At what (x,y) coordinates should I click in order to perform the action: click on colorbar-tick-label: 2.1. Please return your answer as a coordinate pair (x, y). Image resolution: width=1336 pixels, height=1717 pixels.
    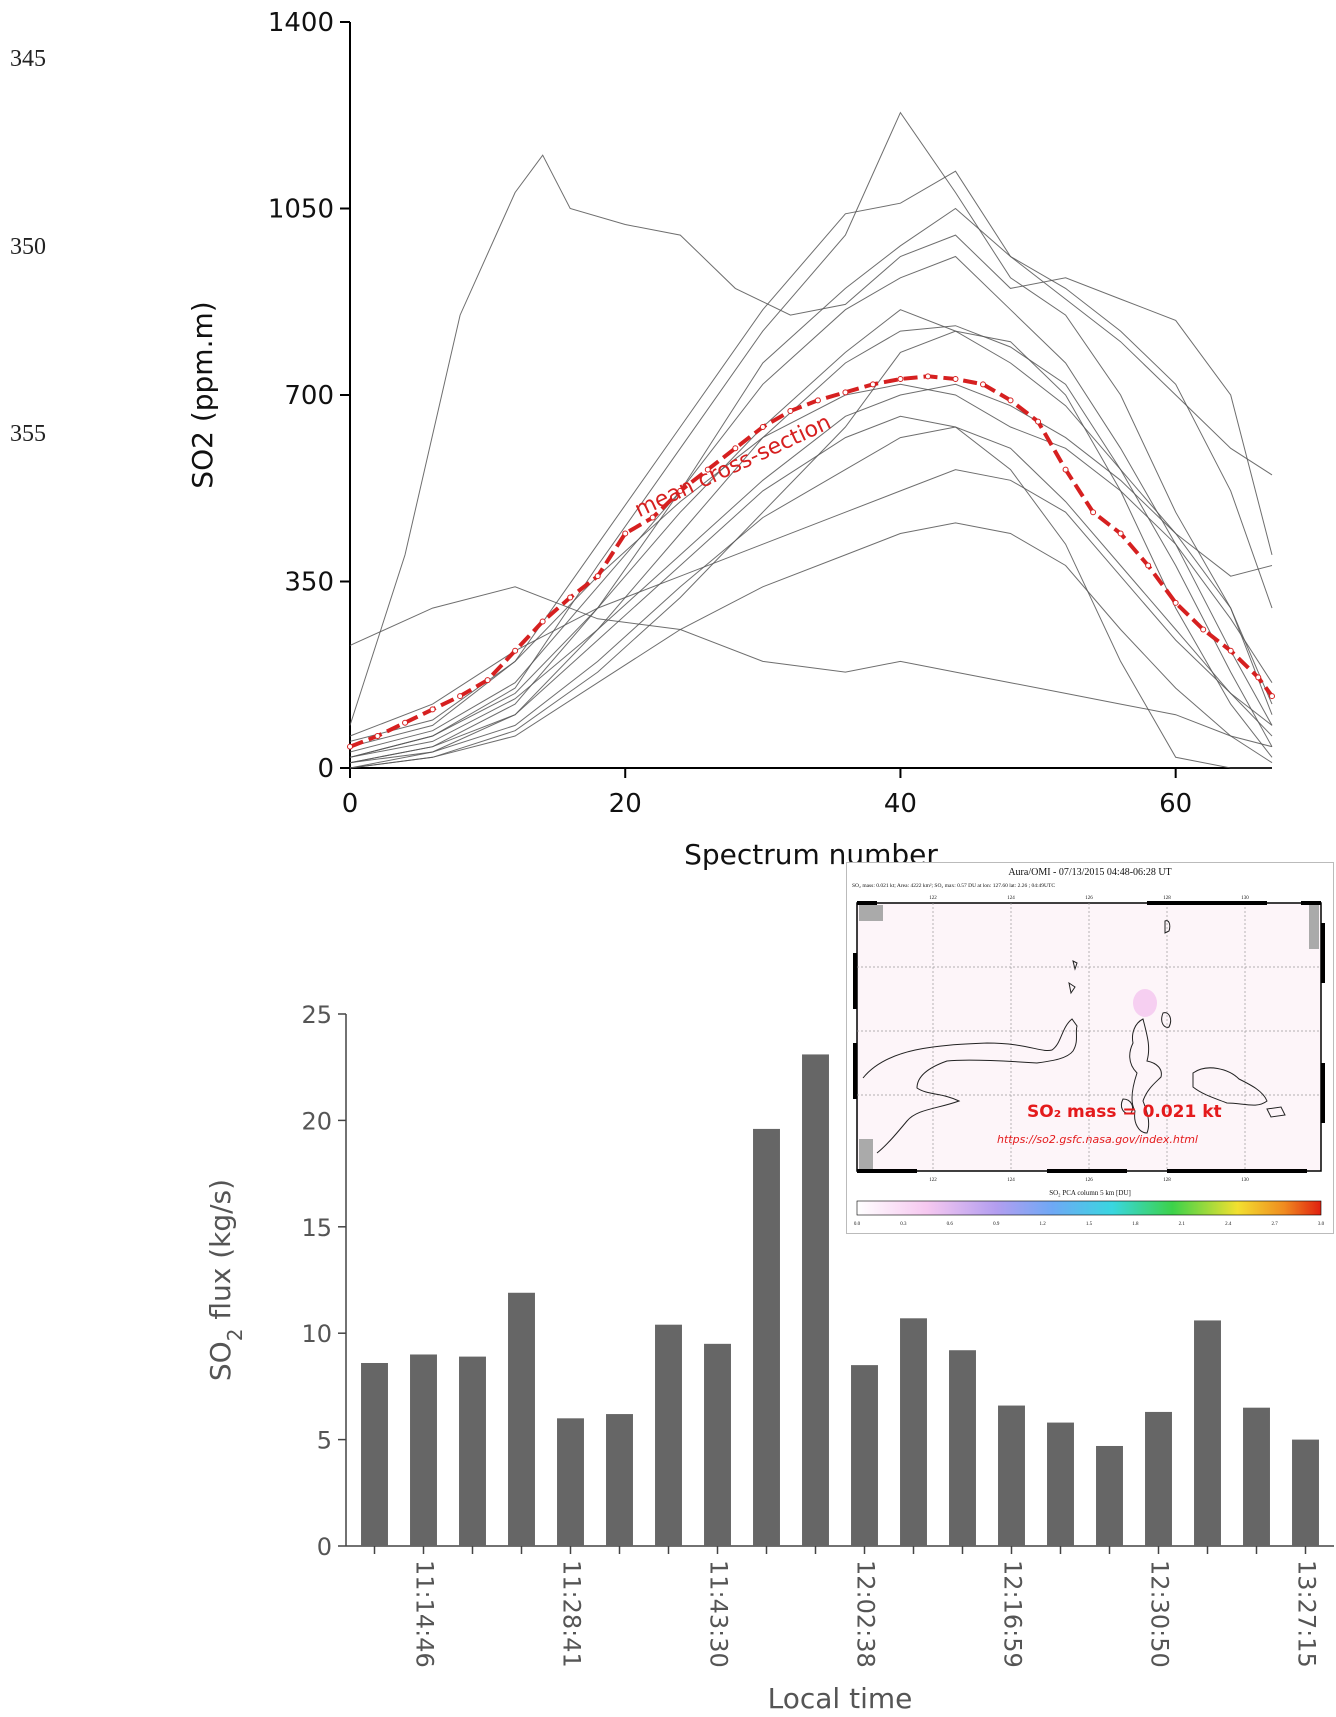
    Looking at the image, I should click on (1182, 1224).